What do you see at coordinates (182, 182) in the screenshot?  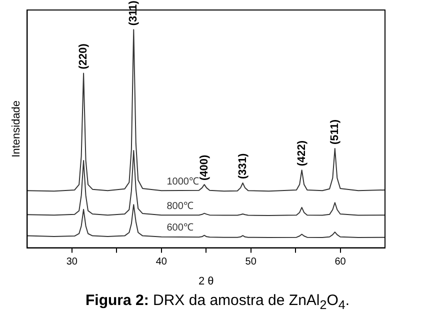 I see `series-label: 1000℃` at bounding box center [182, 182].